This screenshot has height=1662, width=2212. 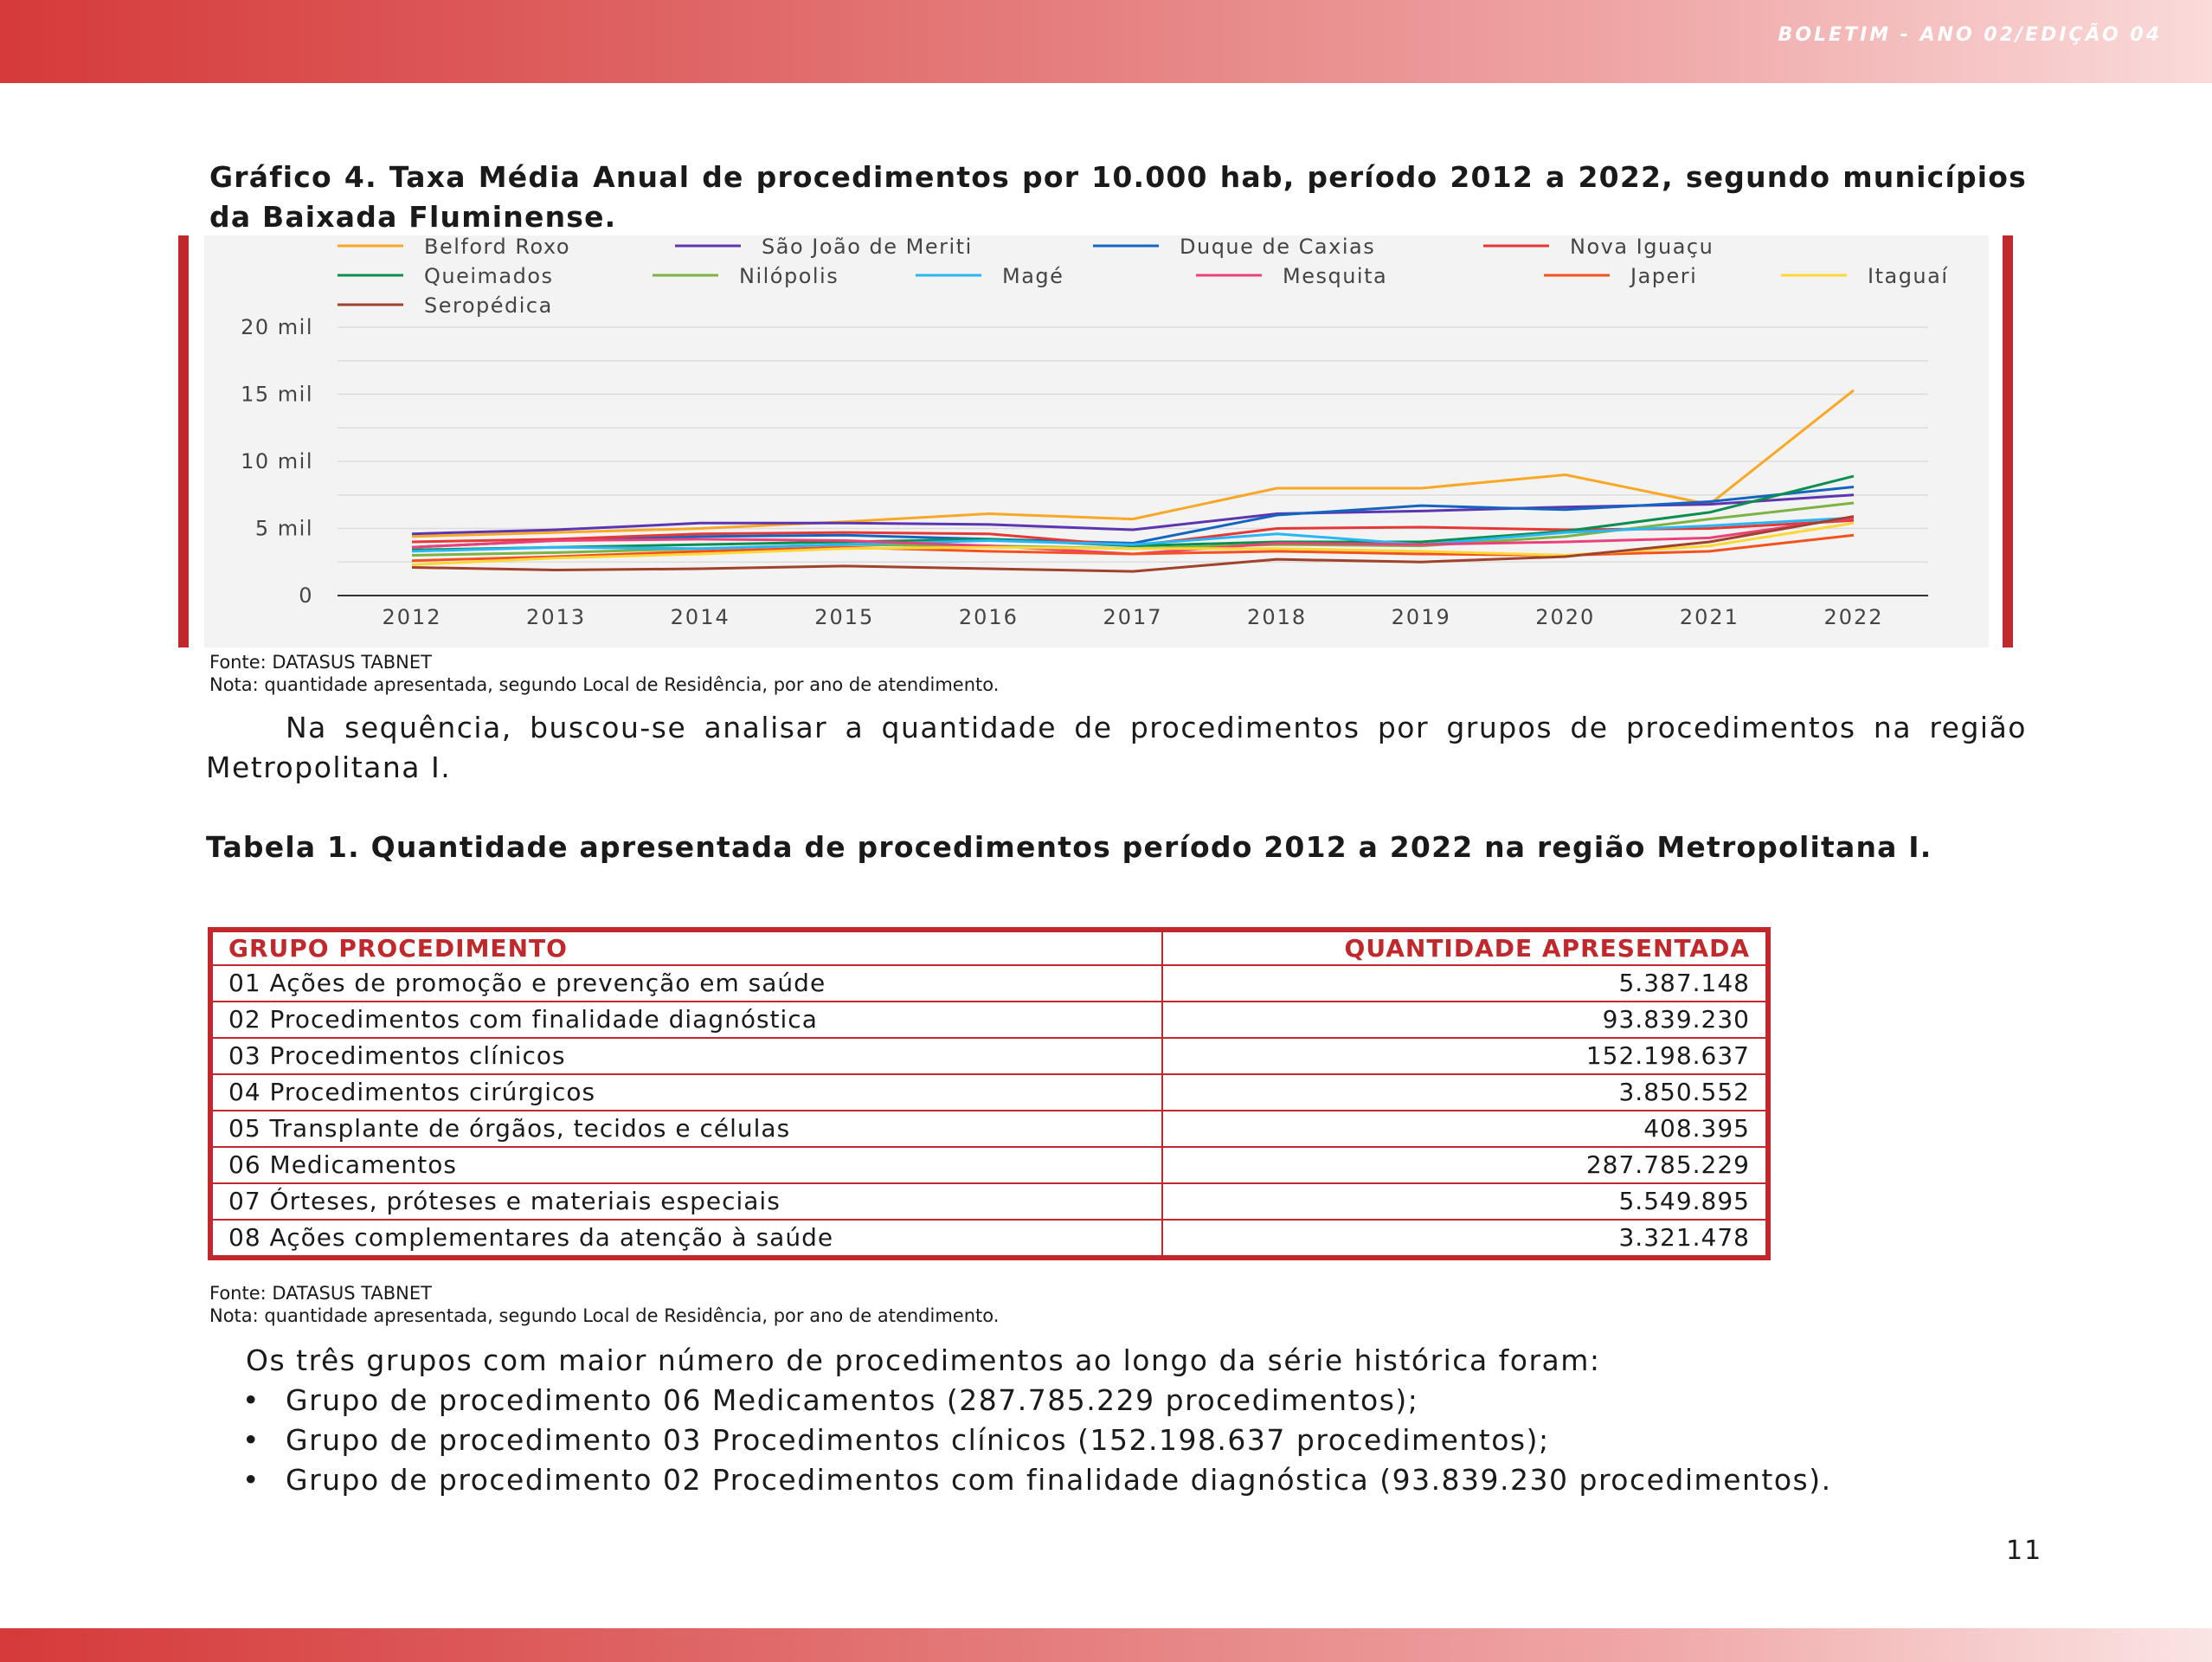 What do you see at coordinates (686, 1165) in the screenshot?
I see `group-cell: 06 Medicamentos` at bounding box center [686, 1165].